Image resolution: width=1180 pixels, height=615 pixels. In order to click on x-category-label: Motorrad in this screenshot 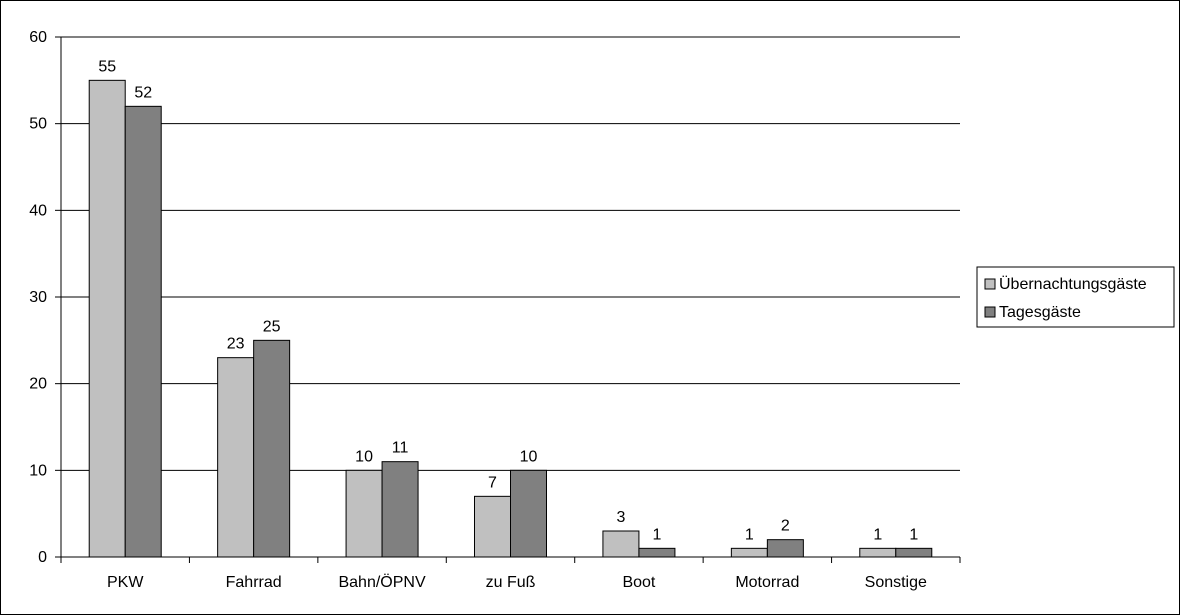, I will do `click(767, 582)`.